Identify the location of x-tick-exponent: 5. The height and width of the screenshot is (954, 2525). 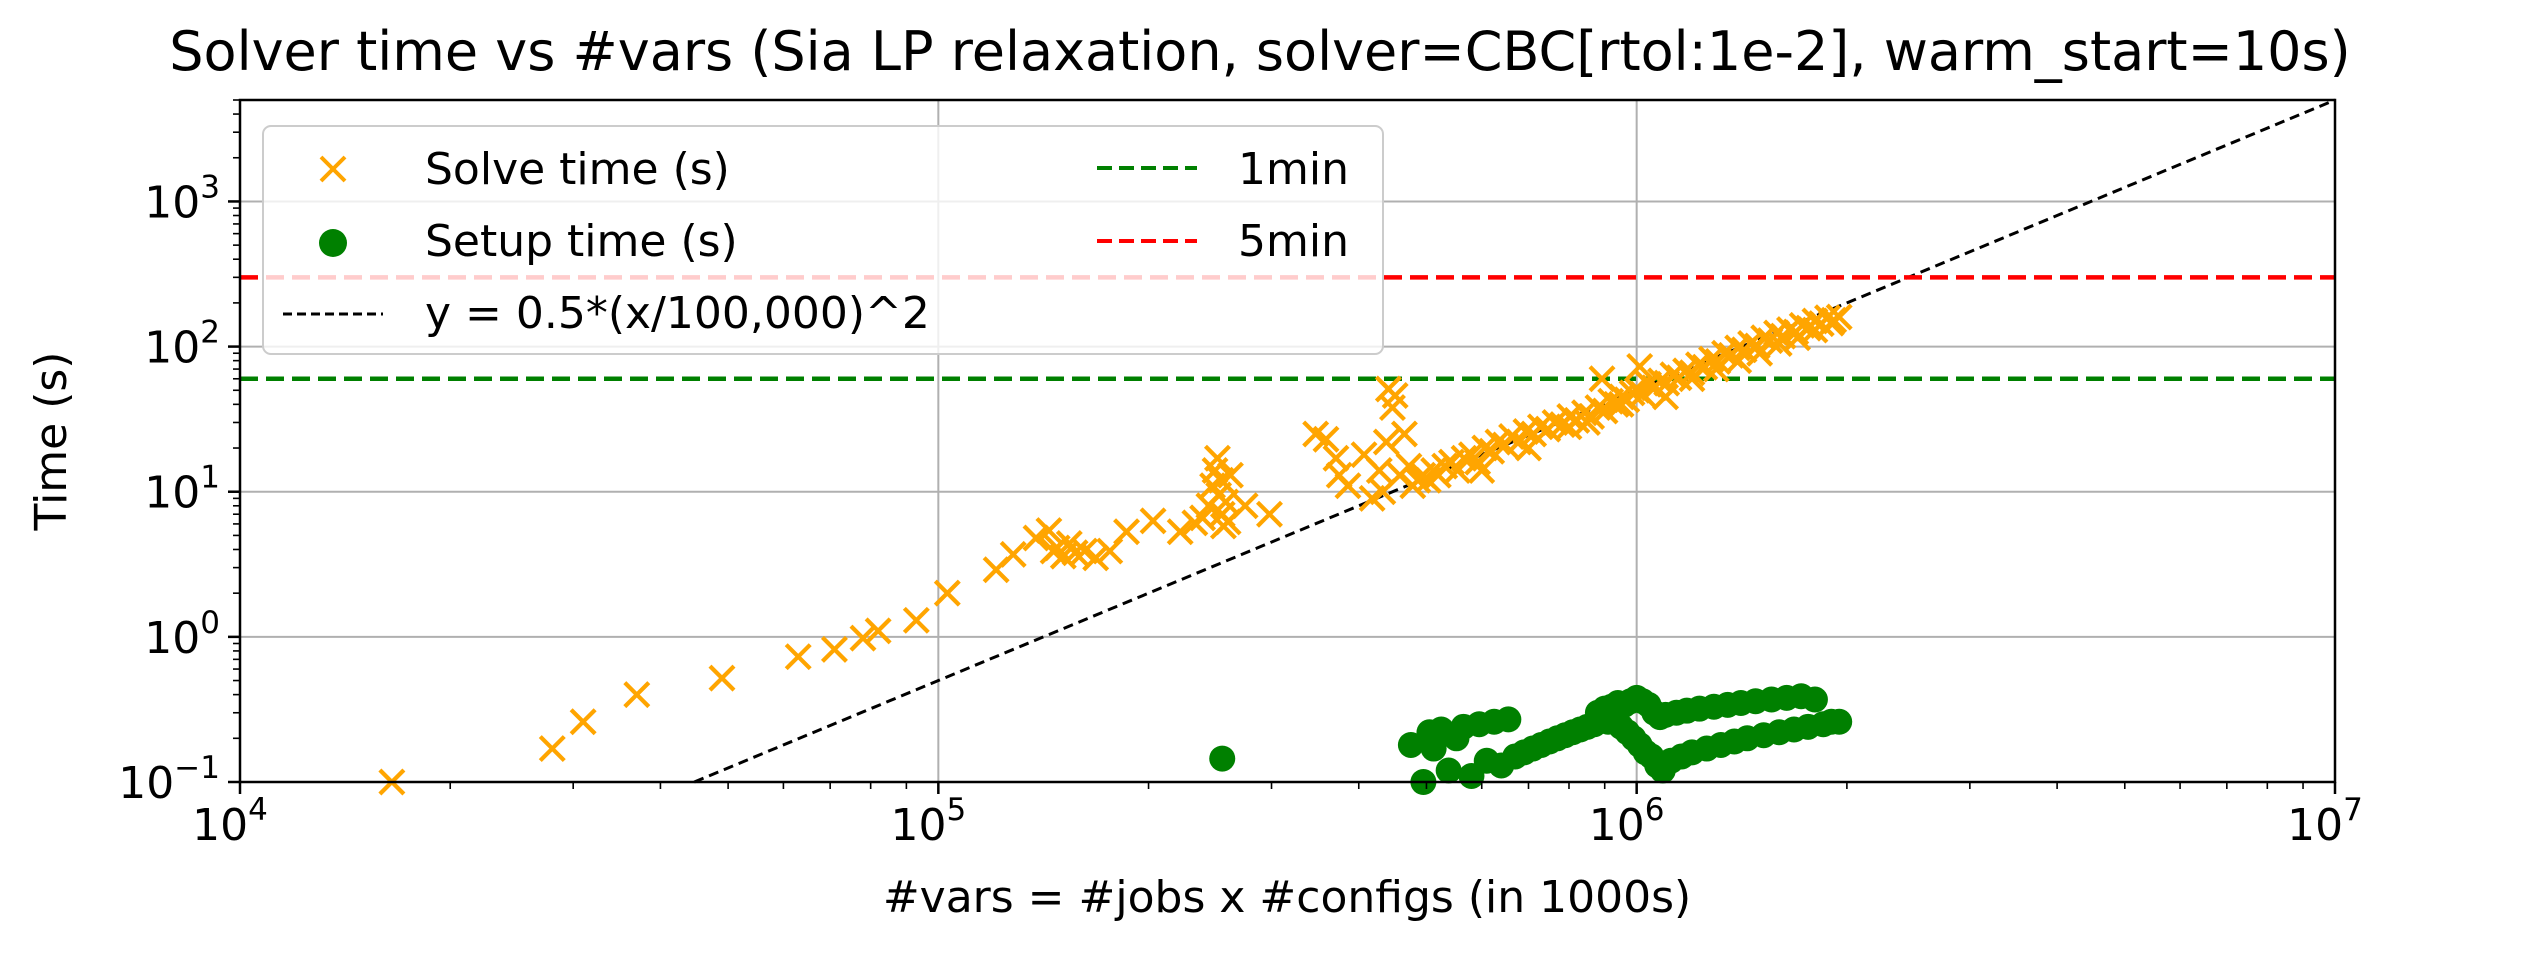
(956, 810).